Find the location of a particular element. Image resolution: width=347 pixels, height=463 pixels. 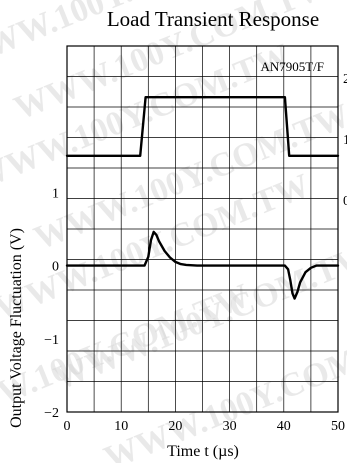

model-annotation: AN7905T/F is located at coordinates (292, 66).